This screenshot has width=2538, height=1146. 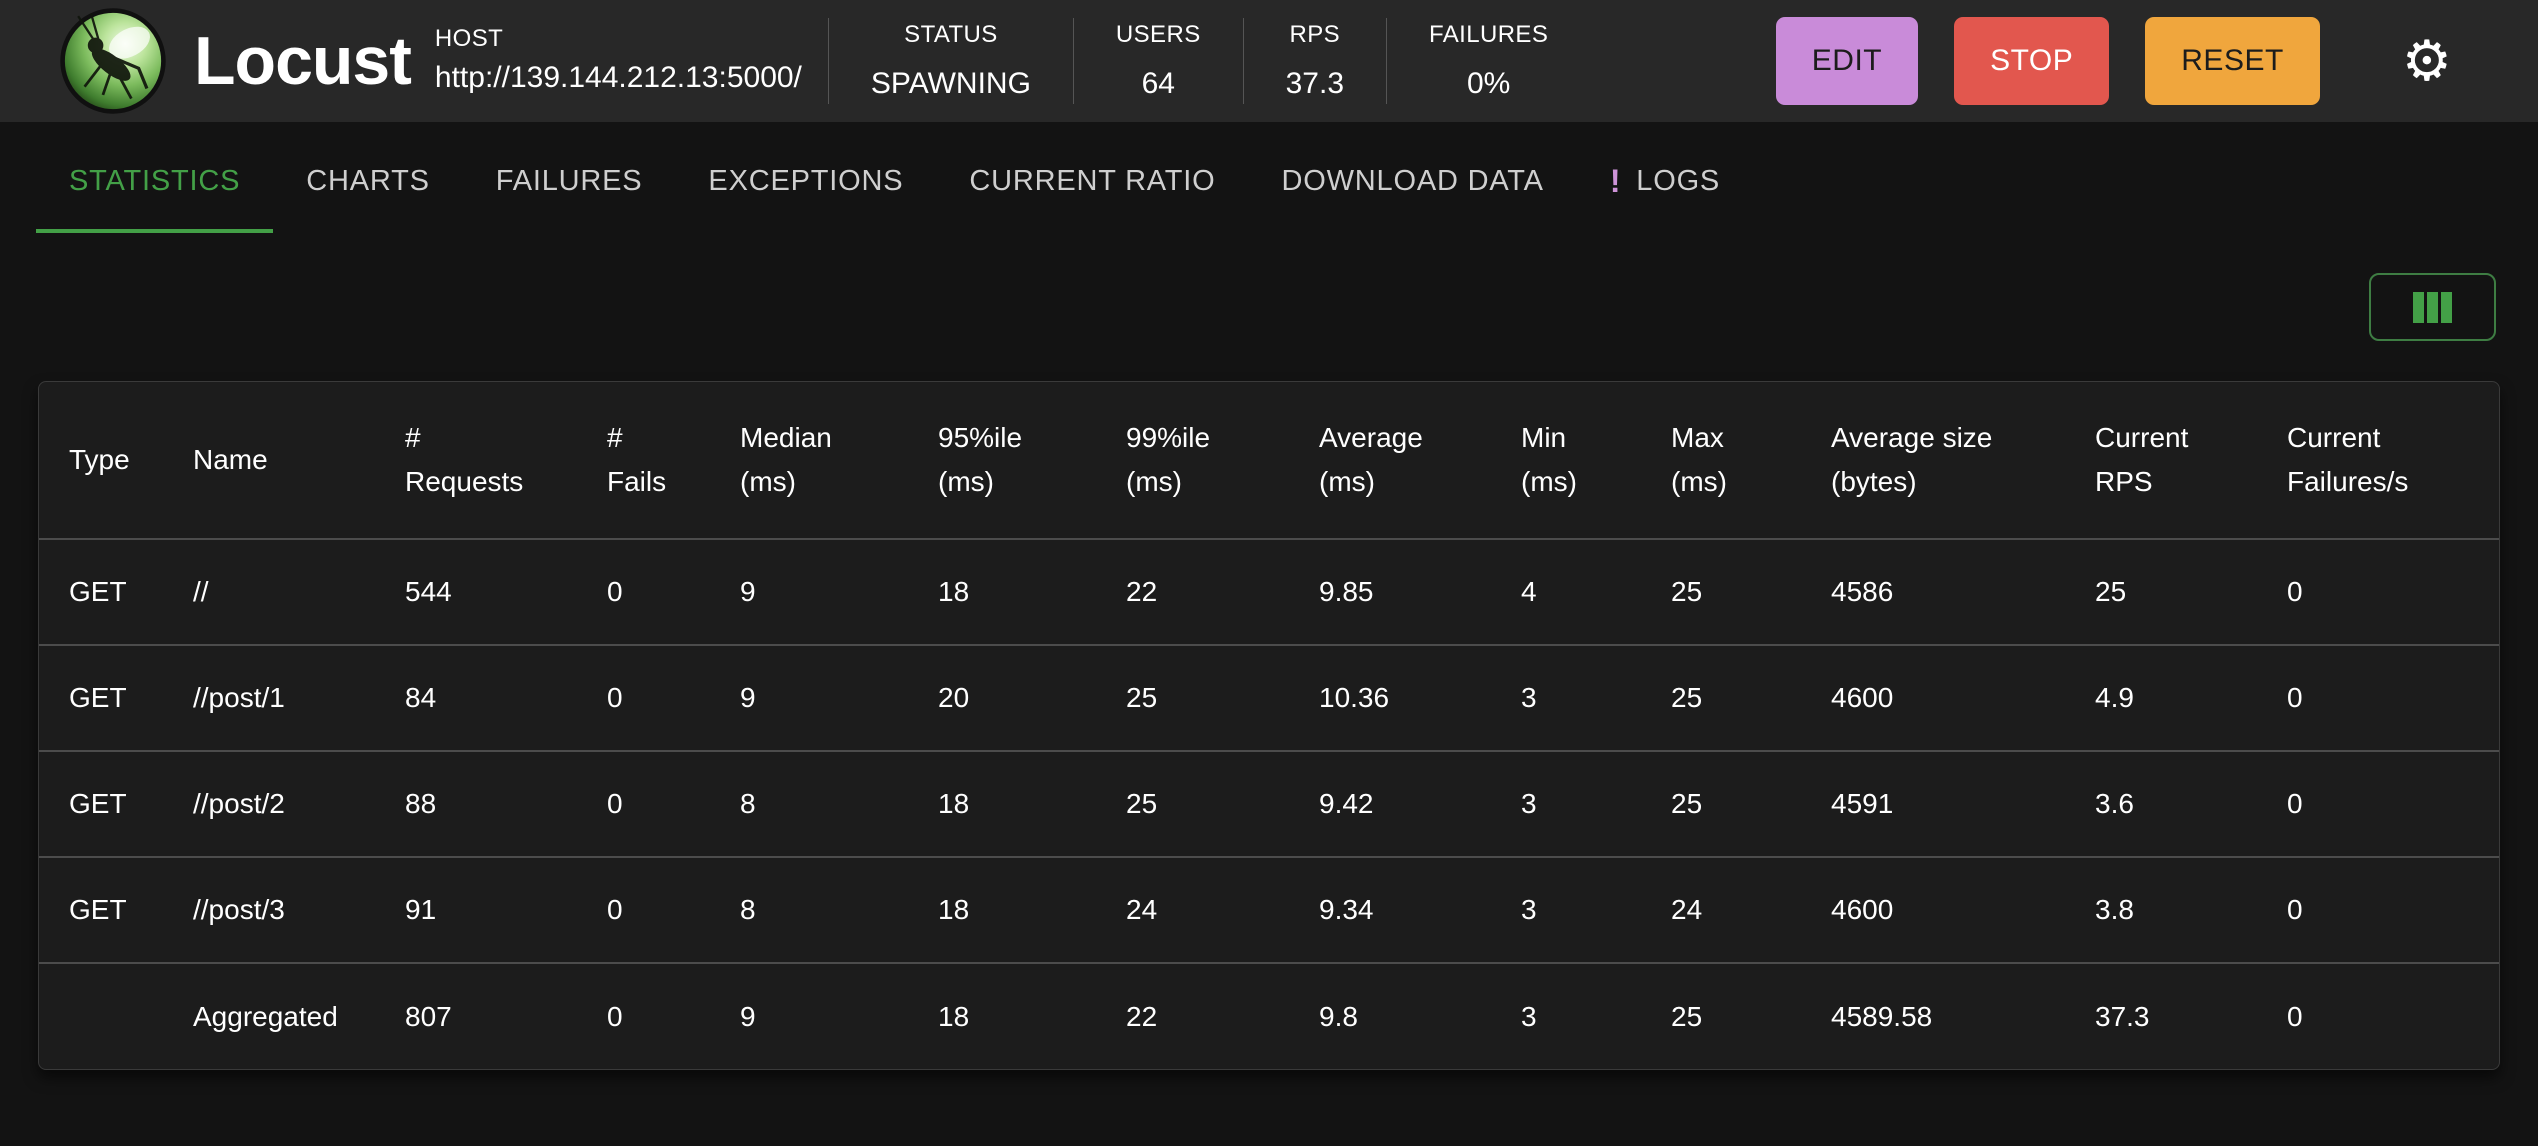 What do you see at coordinates (806, 181) in the screenshot?
I see `tab-exceptions-label: EXCEPTIONS` at bounding box center [806, 181].